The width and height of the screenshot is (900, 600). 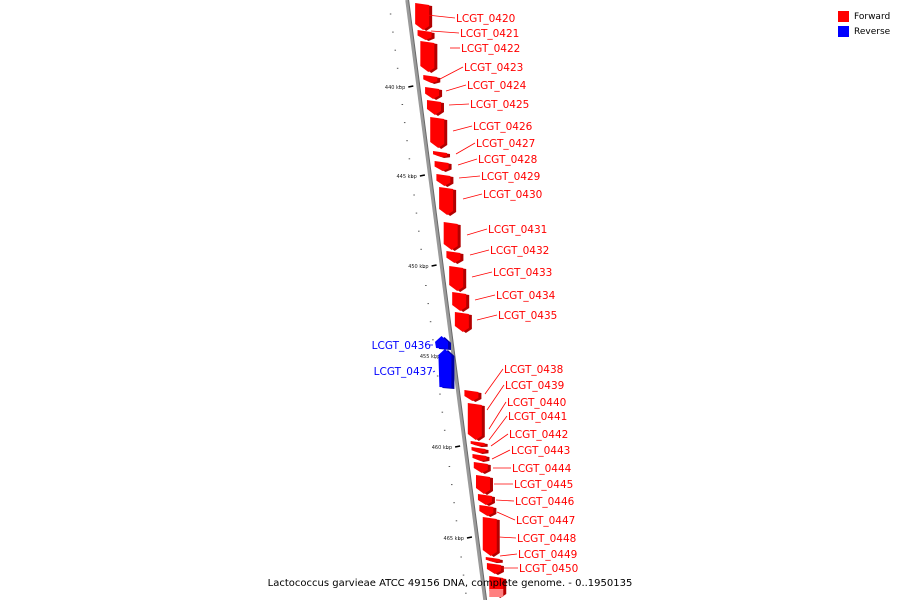 I want to click on strand-legend: Forward Reverse, so click(x=864, y=24).